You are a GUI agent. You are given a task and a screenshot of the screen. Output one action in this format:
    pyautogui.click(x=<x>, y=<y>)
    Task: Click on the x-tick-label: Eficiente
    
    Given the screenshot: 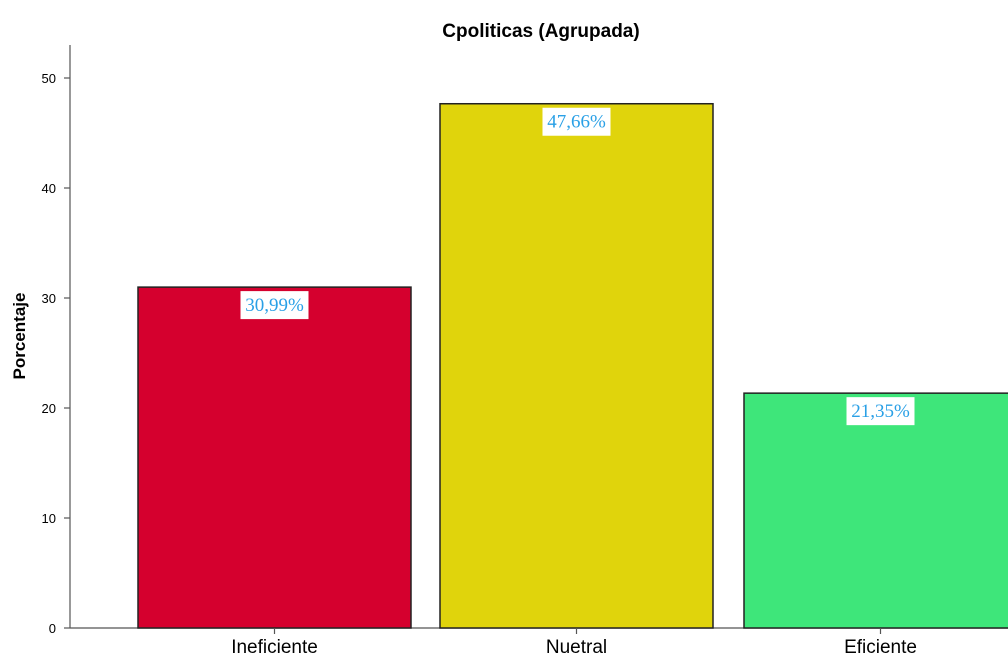 What is the action you would take?
    pyautogui.click(x=880, y=647)
    